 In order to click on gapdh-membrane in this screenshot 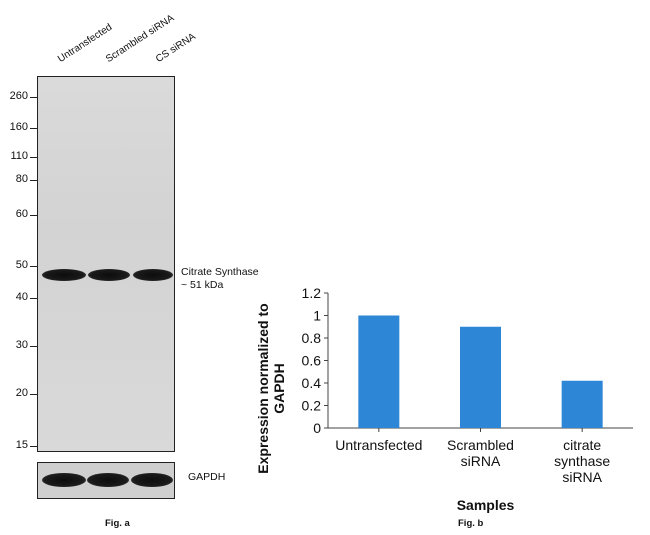, I will do `click(106, 480)`.